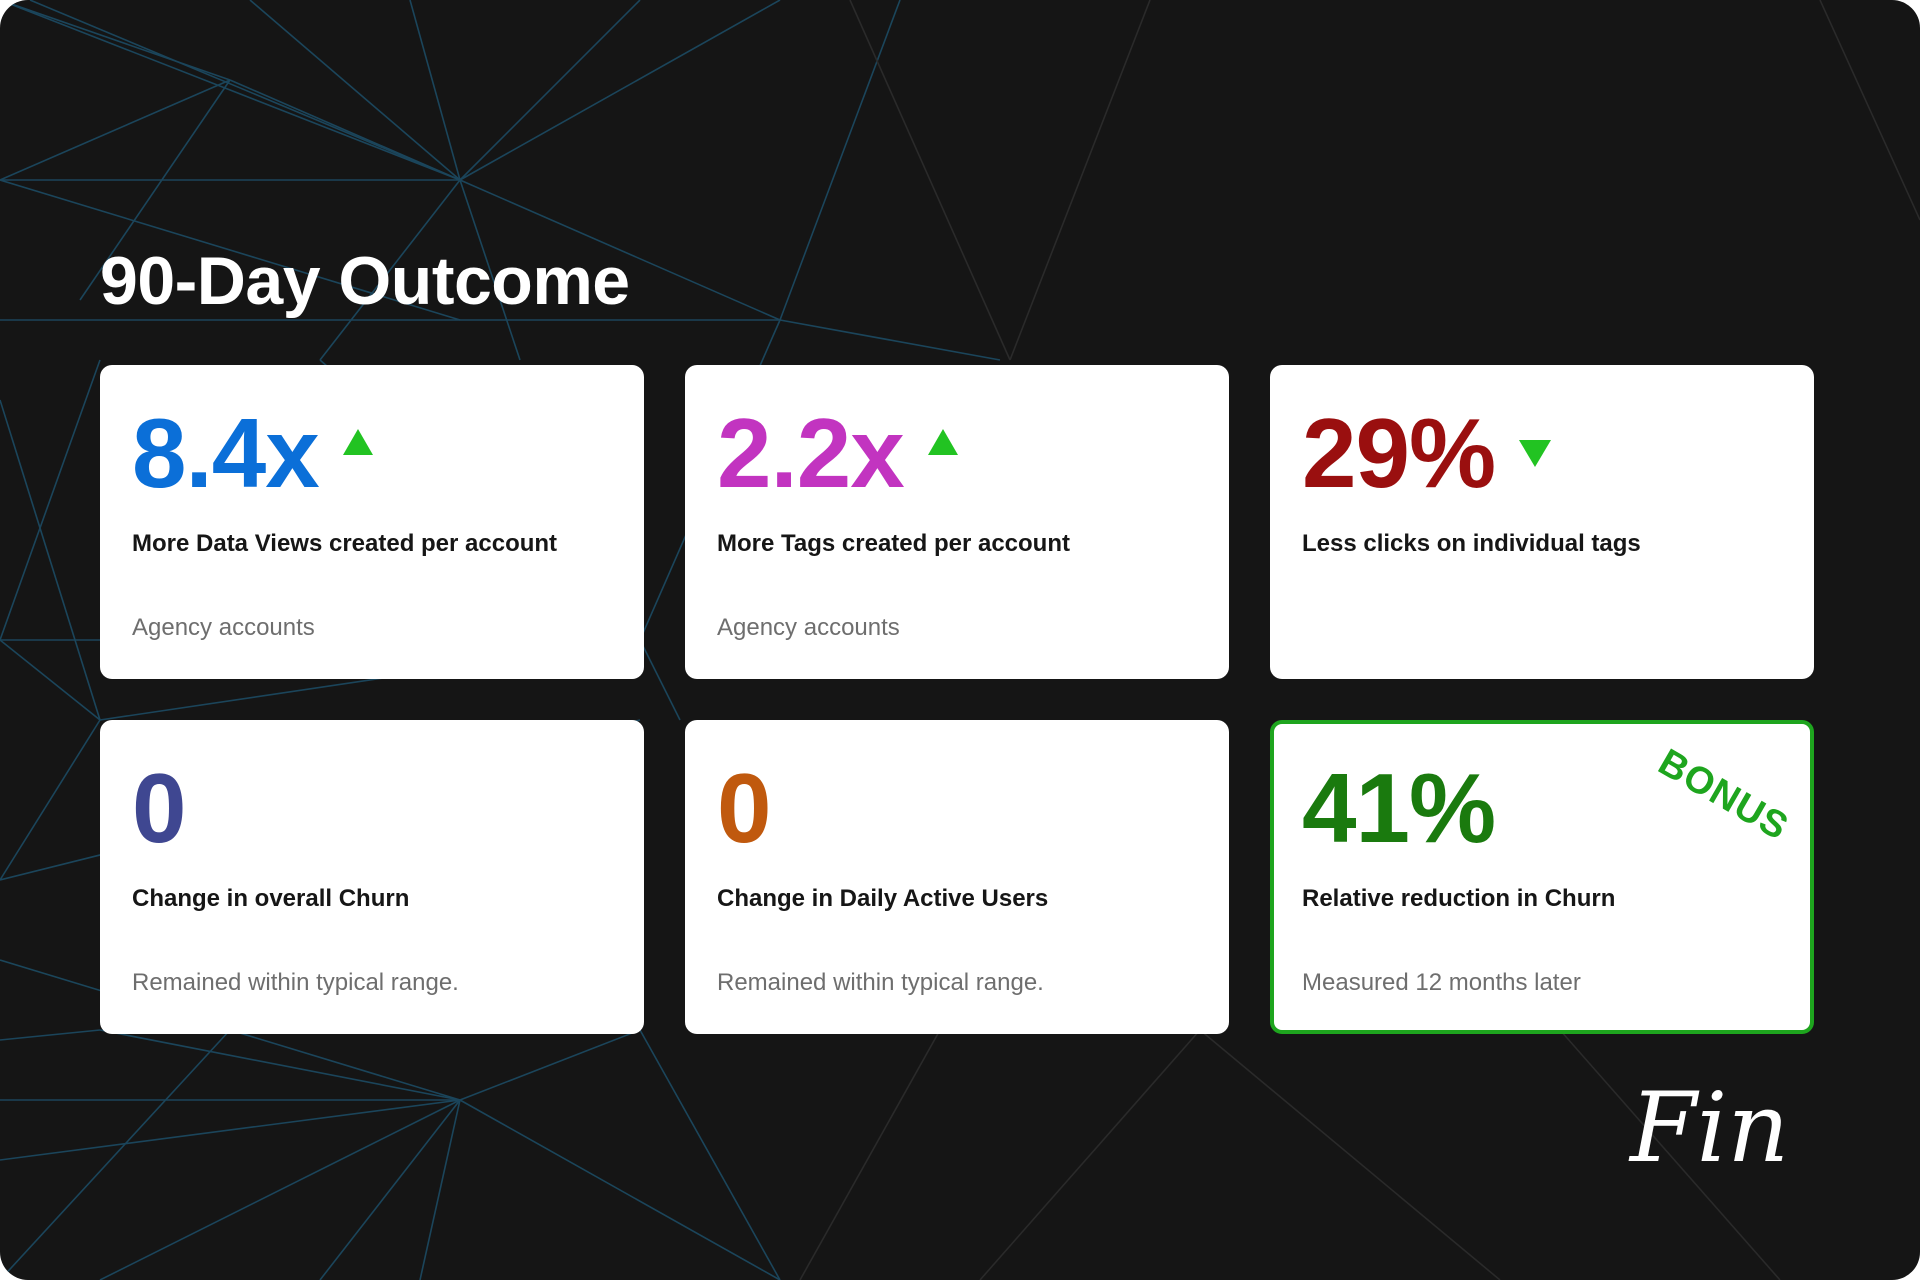 This screenshot has height=1280, width=1920. What do you see at coordinates (365, 281) in the screenshot?
I see `page-title: 90-Day Outcome` at bounding box center [365, 281].